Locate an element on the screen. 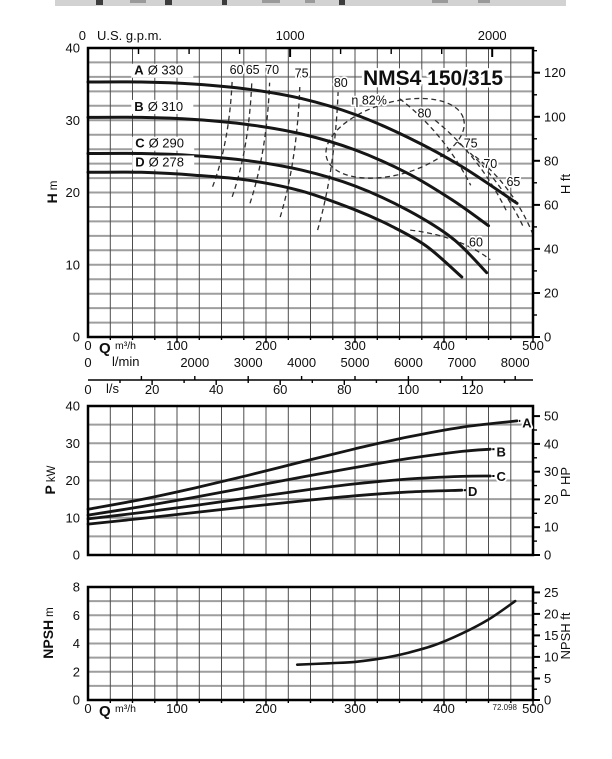 The width and height of the screenshot is (612, 759). efficiency-82-label: η 82% is located at coordinates (368, 100).